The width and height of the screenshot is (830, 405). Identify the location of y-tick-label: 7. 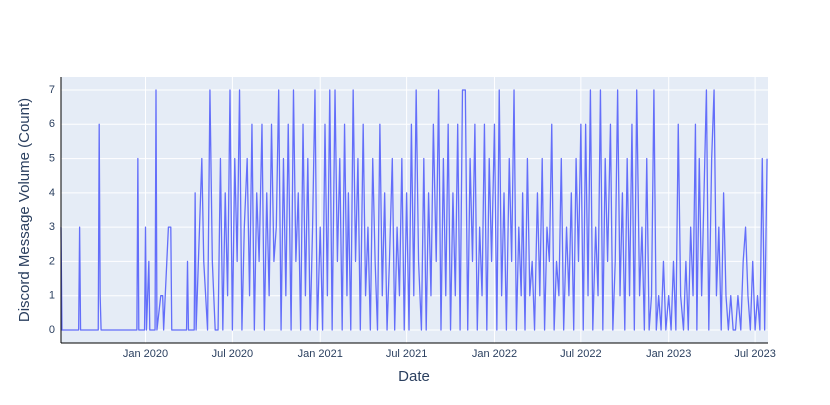
(52, 90).